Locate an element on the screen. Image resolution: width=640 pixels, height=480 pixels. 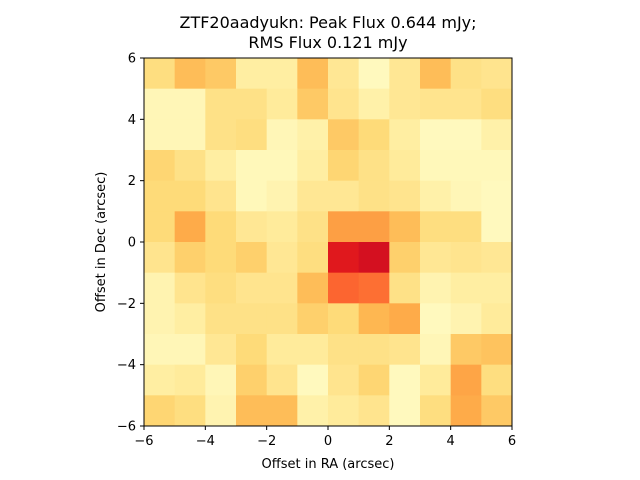
y-tick-label: −2 is located at coordinates (126, 304).